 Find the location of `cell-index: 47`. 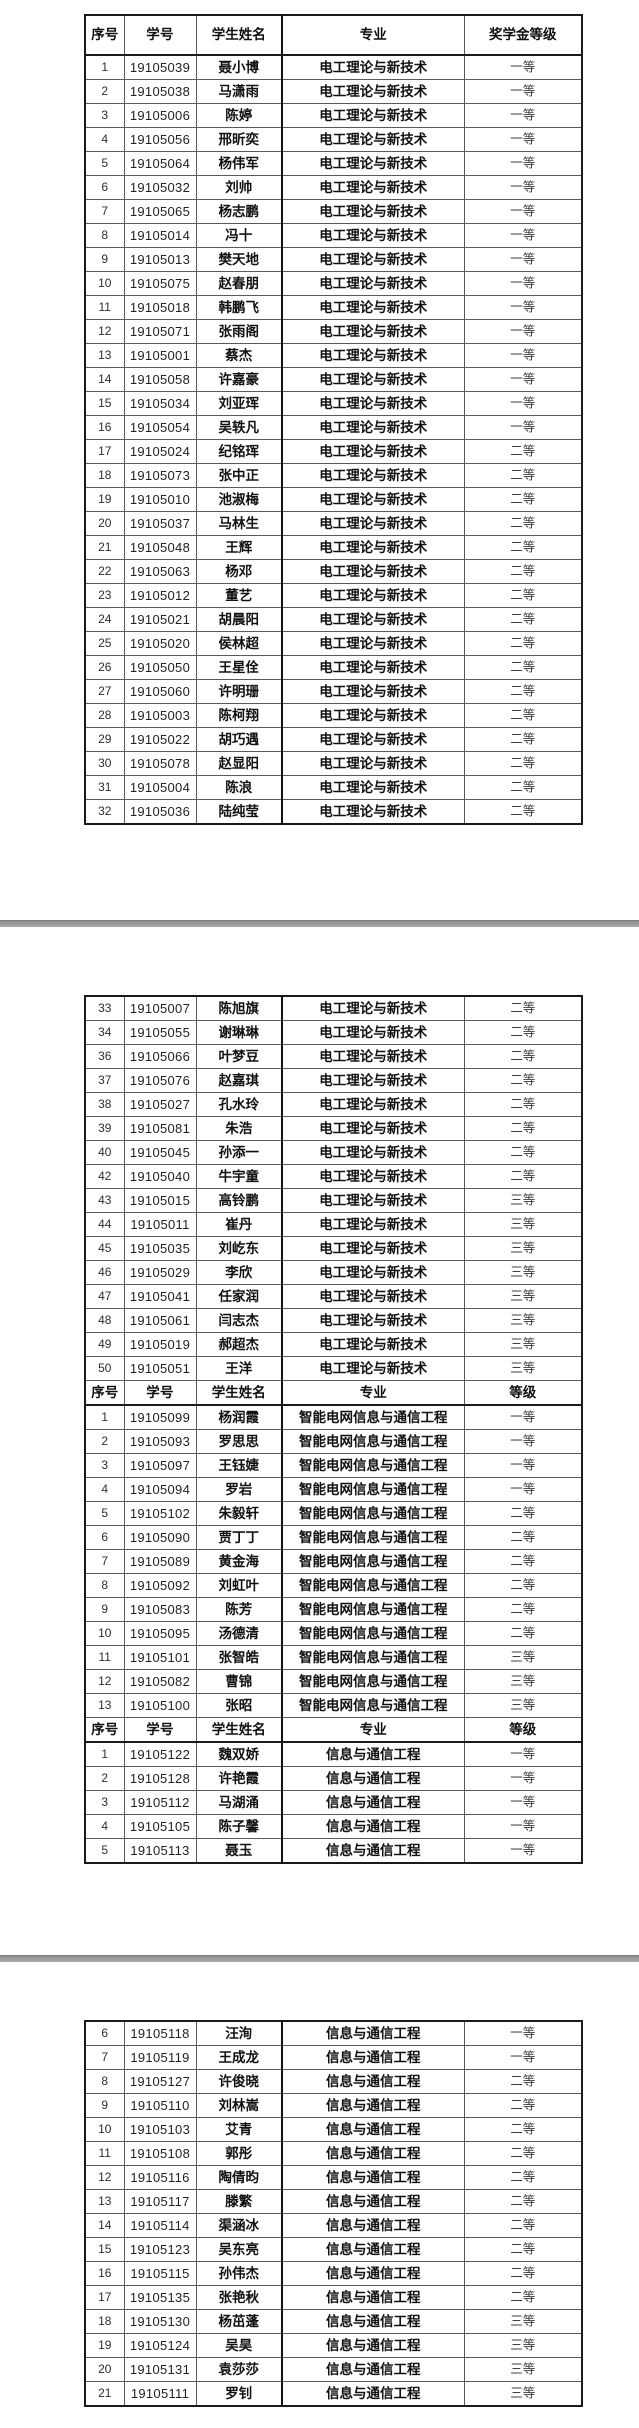

cell-index: 47 is located at coordinates (104, 1296).